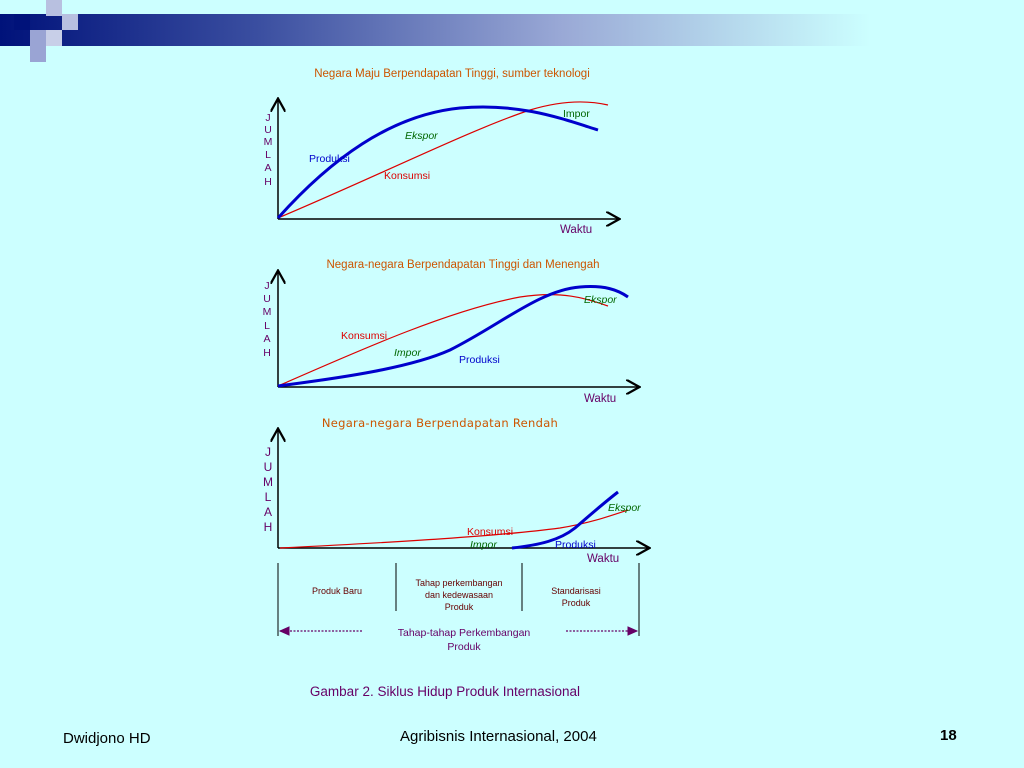 Image resolution: width=1024 pixels, height=768 pixels. I want to click on page-number: 18, so click(948, 735).